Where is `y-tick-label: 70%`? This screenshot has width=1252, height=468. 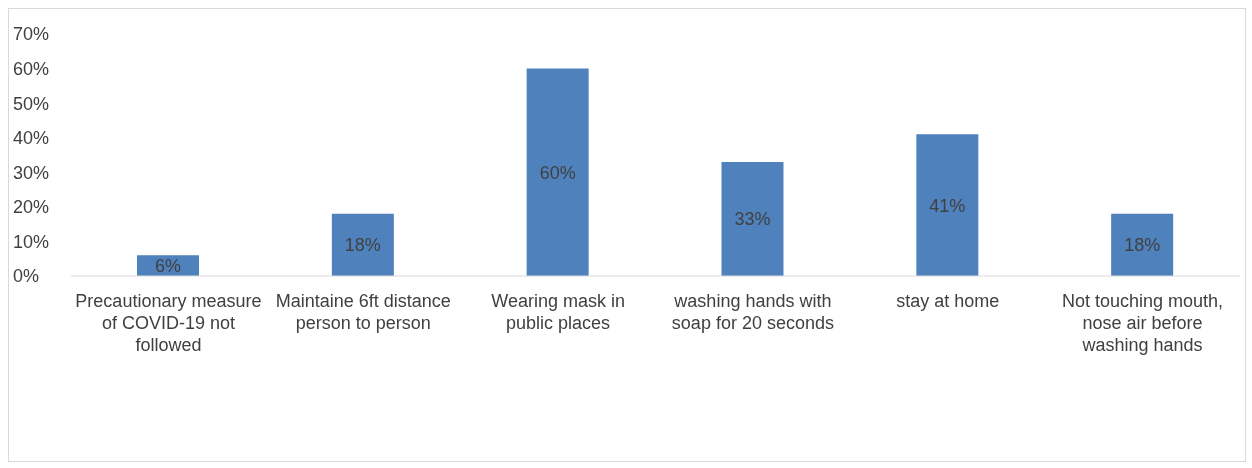
y-tick-label: 70% is located at coordinates (31, 34).